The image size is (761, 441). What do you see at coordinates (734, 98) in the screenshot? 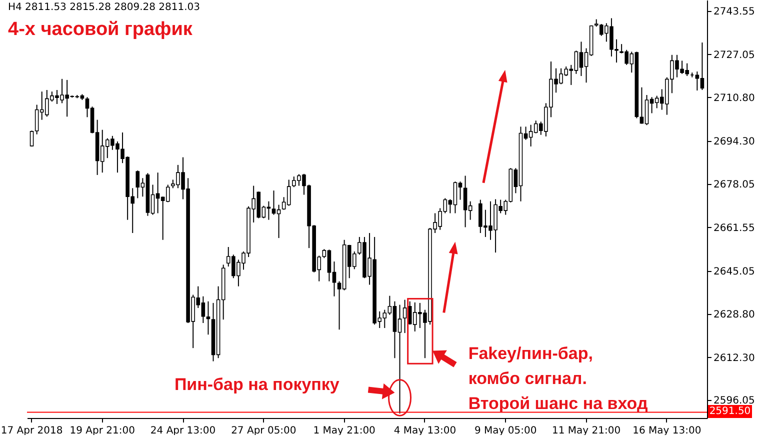
I see `y-tick-label: 2710.80` at bounding box center [734, 98].